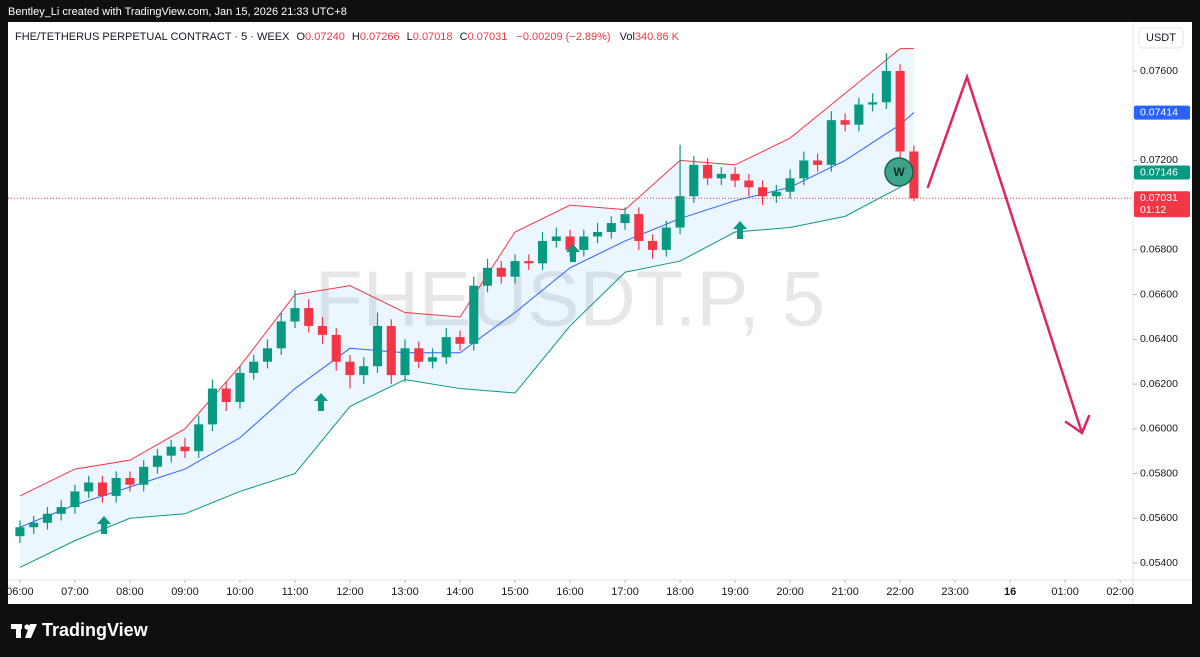 The width and height of the screenshot is (1200, 657). What do you see at coordinates (24, 631) in the screenshot?
I see `footer-logo` at bounding box center [24, 631].